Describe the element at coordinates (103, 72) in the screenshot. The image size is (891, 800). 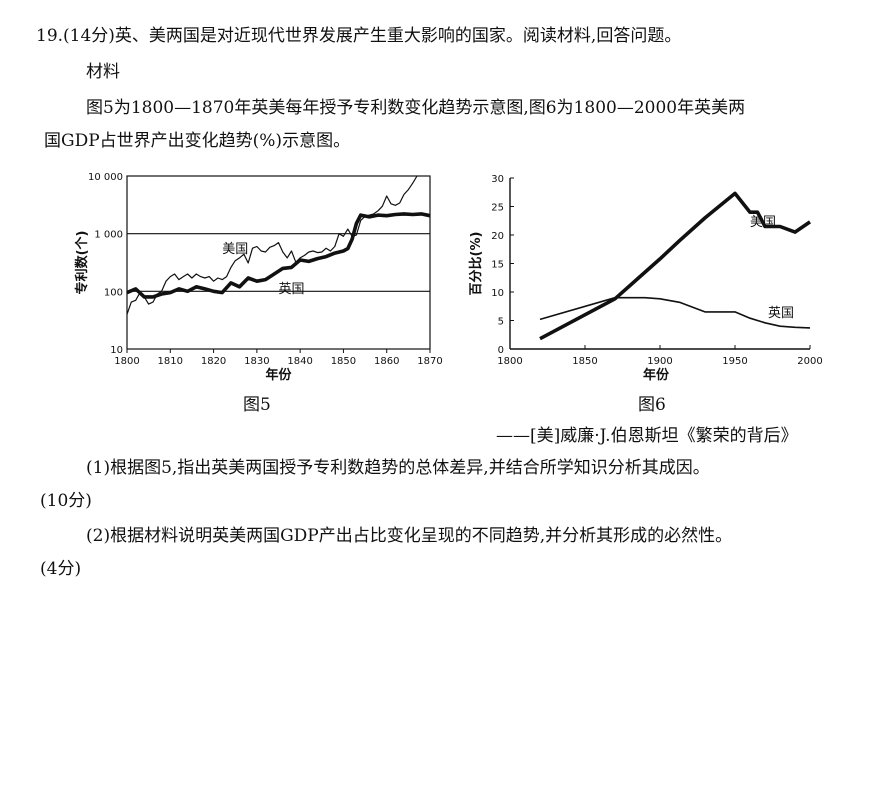
I see `material-label: 材料` at that location.